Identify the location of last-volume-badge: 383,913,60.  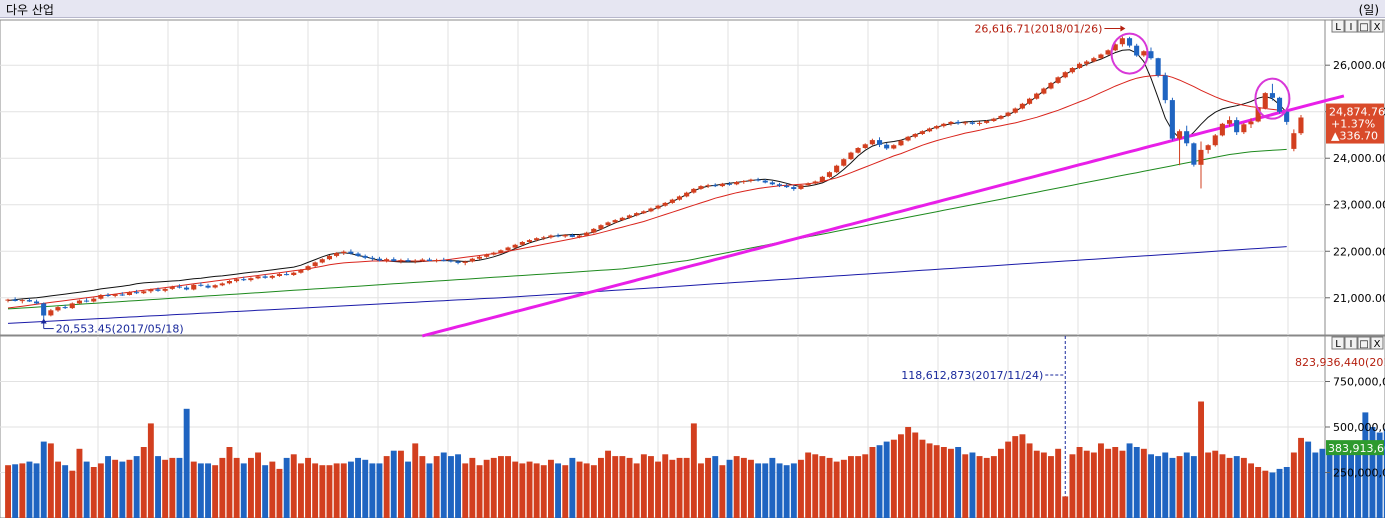
(1355, 448).